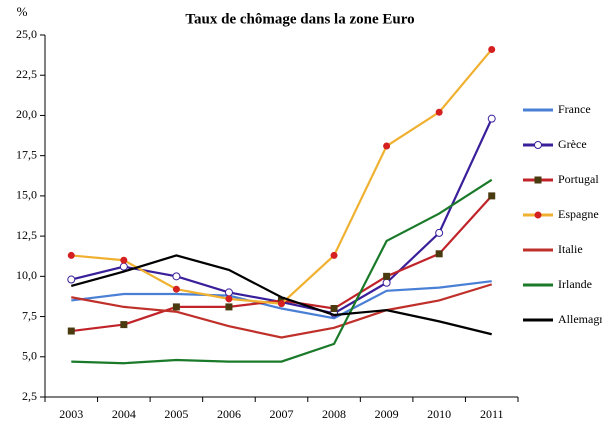 The image size is (602, 425). Describe the element at coordinates (282, 414) in the screenshot. I see `x-tick-label: 2007` at that location.